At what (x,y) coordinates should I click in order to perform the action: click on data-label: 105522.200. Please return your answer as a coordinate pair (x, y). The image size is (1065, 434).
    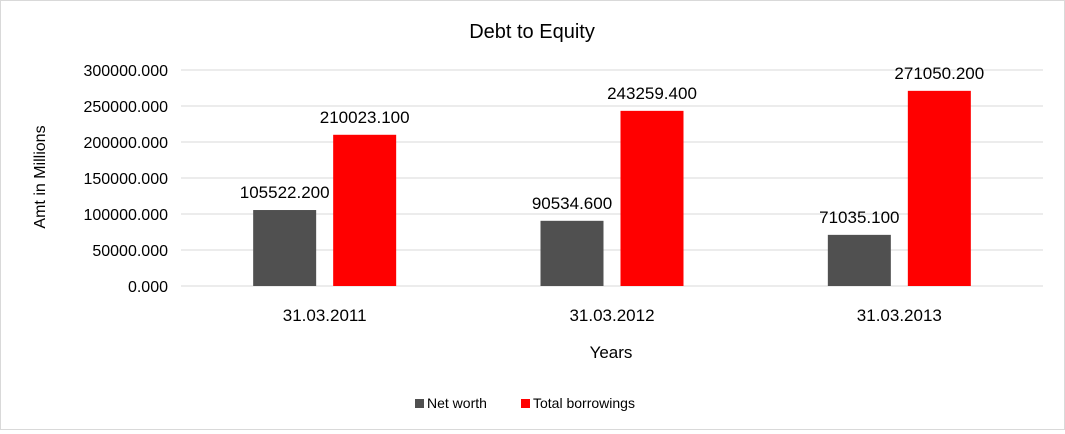
    Looking at the image, I should click on (285, 192).